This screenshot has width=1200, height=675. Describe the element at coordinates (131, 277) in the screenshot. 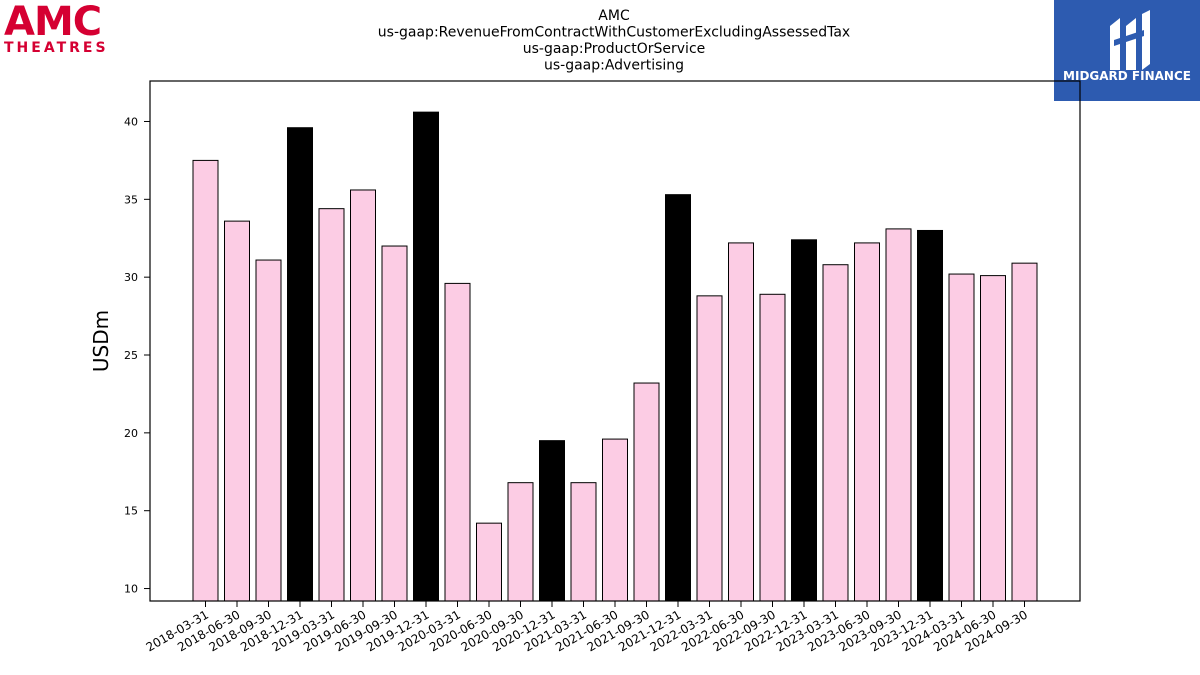

I see `y-tick-label: 30` at that location.